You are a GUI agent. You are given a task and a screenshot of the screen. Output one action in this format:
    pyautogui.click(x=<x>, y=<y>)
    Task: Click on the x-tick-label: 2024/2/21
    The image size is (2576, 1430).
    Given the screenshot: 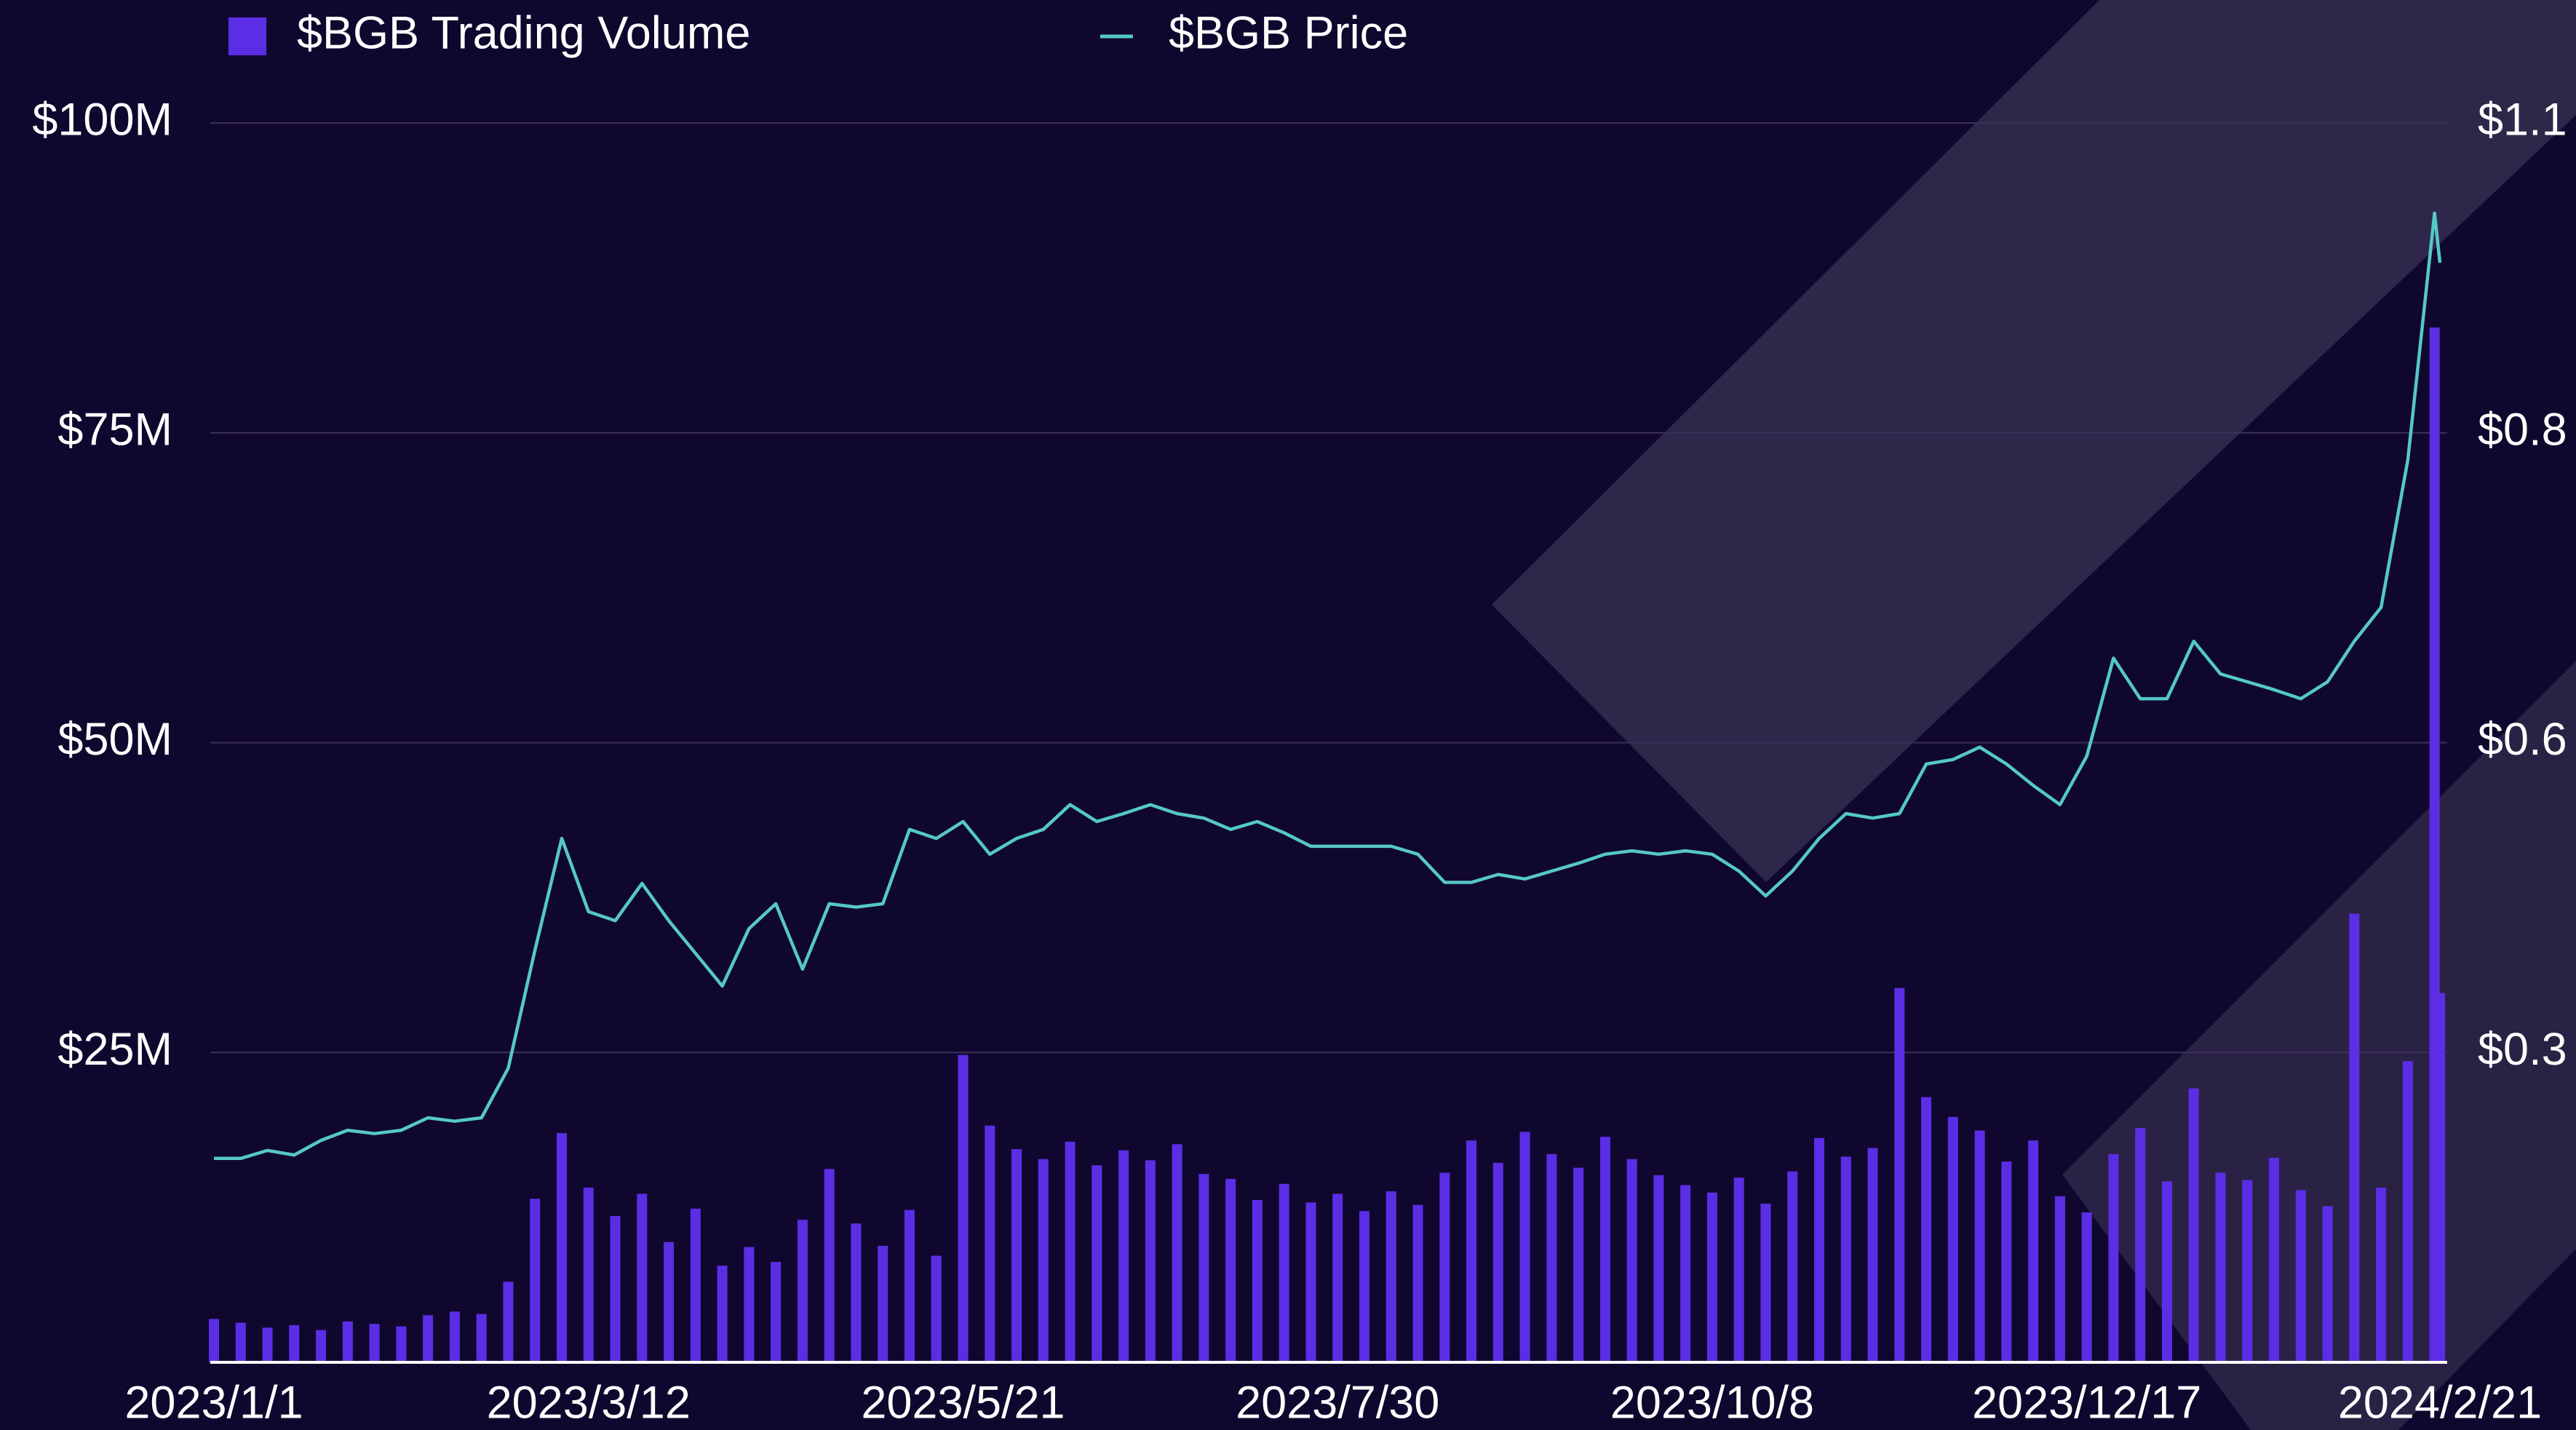 What is the action you would take?
    pyautogui.click(x=2440, y=1403)
    